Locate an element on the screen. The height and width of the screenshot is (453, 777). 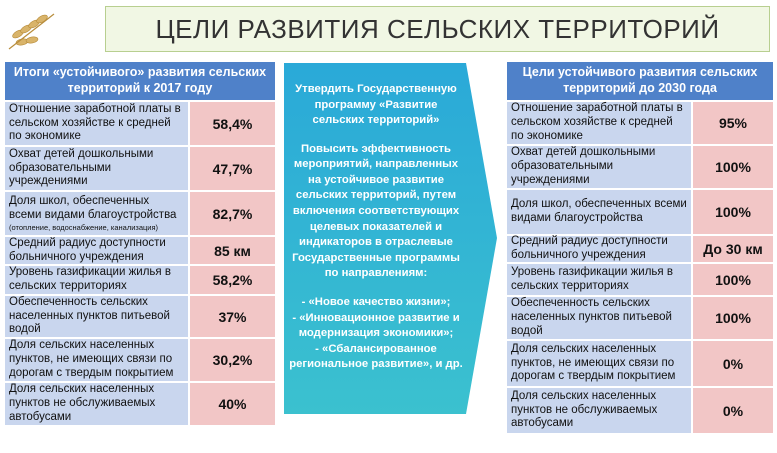
row-value: 58,4% is located at coordinates (232, 123).